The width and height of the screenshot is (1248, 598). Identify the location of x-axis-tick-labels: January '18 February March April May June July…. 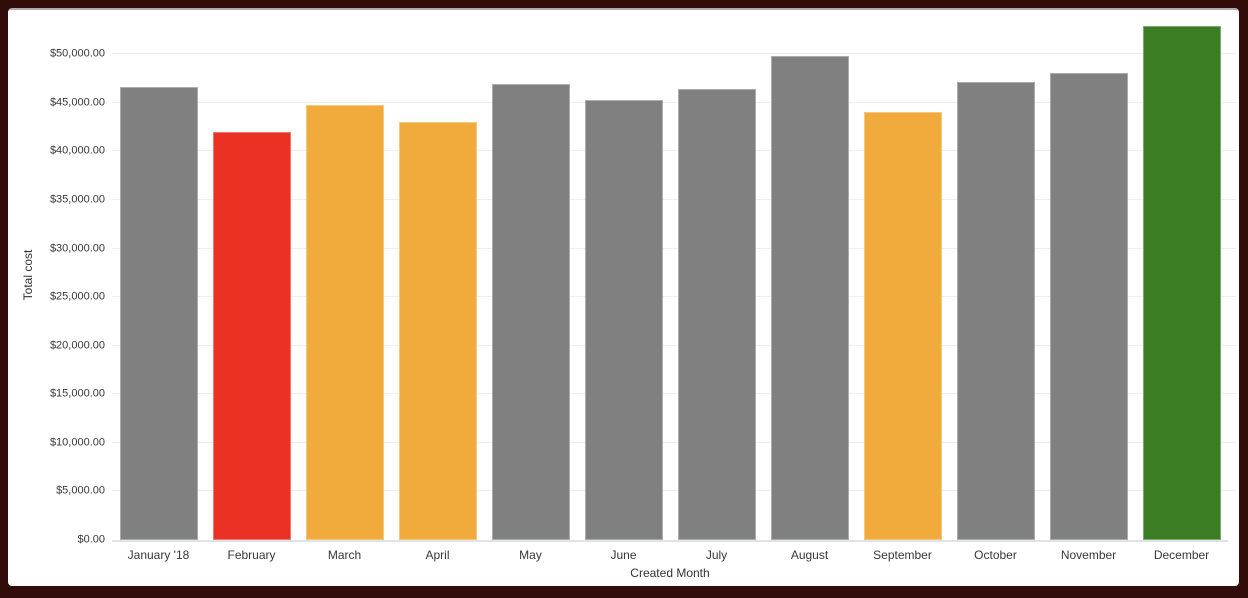
(670, 555).